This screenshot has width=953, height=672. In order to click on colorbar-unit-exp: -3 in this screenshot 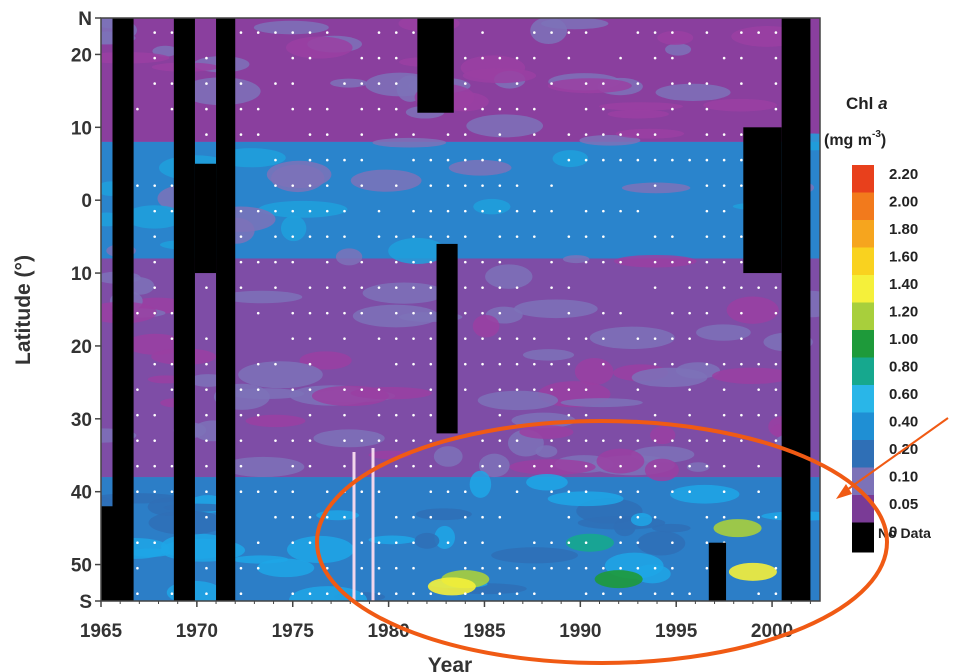, I will do `click(876, 134)`.